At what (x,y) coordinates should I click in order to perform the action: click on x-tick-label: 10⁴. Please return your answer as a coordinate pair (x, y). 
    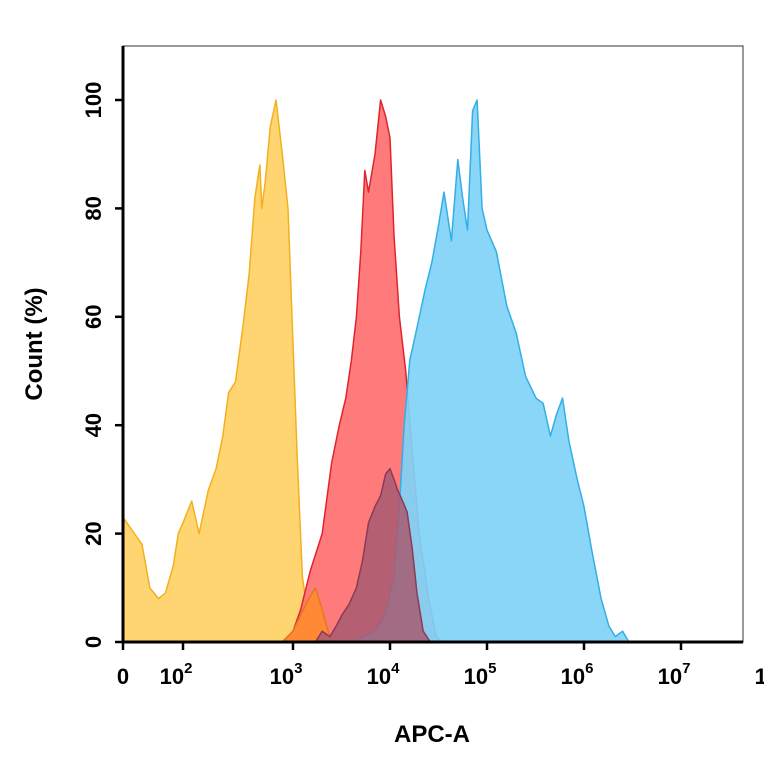
    Looking at the image, I should click on (383, 674).